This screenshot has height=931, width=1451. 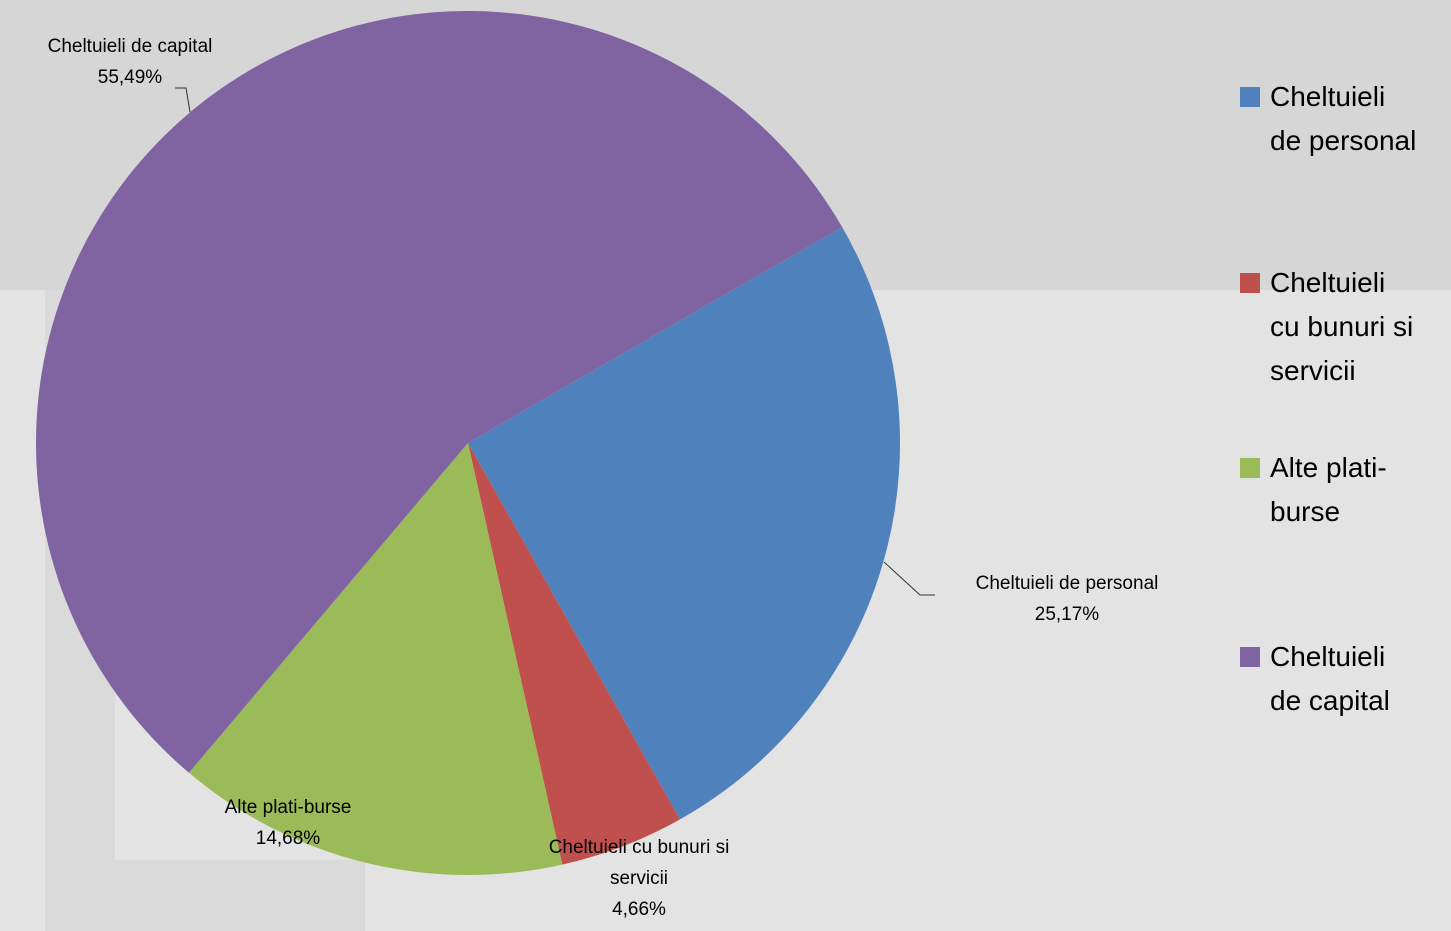 I want to click on data-label: Cheltuieli cu bunuri si servicii 4,66%, so click(x=639, y=878).